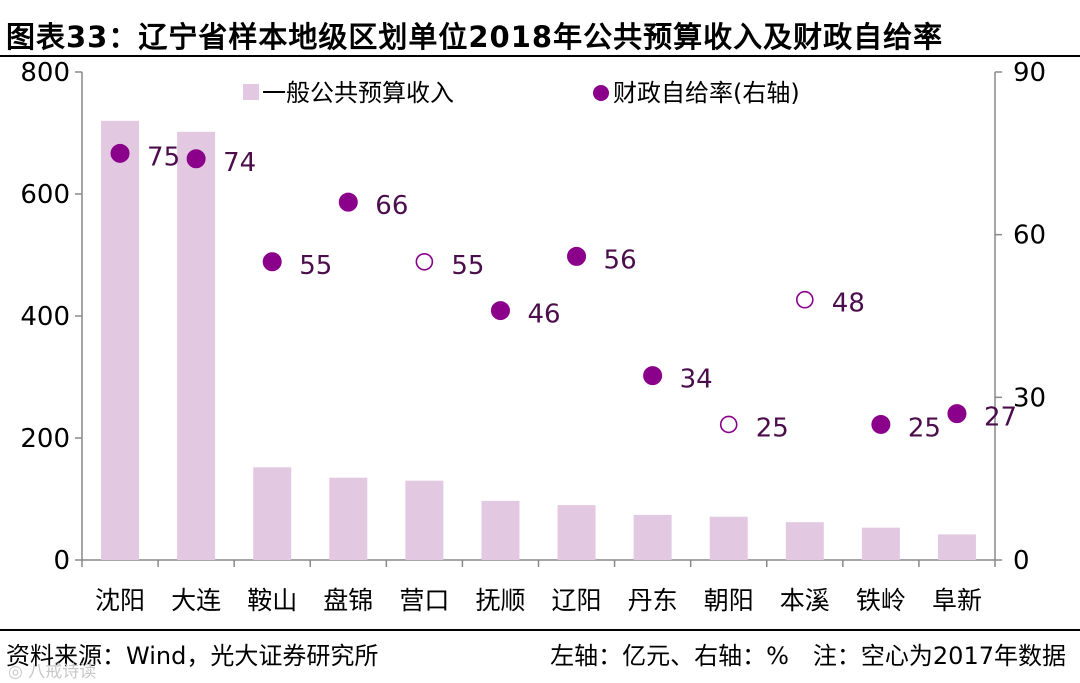 The height and width of the screenshot is (683, 1080). I want to click on legend-point-label: 财政自给率(右轴), so click(706, 93).